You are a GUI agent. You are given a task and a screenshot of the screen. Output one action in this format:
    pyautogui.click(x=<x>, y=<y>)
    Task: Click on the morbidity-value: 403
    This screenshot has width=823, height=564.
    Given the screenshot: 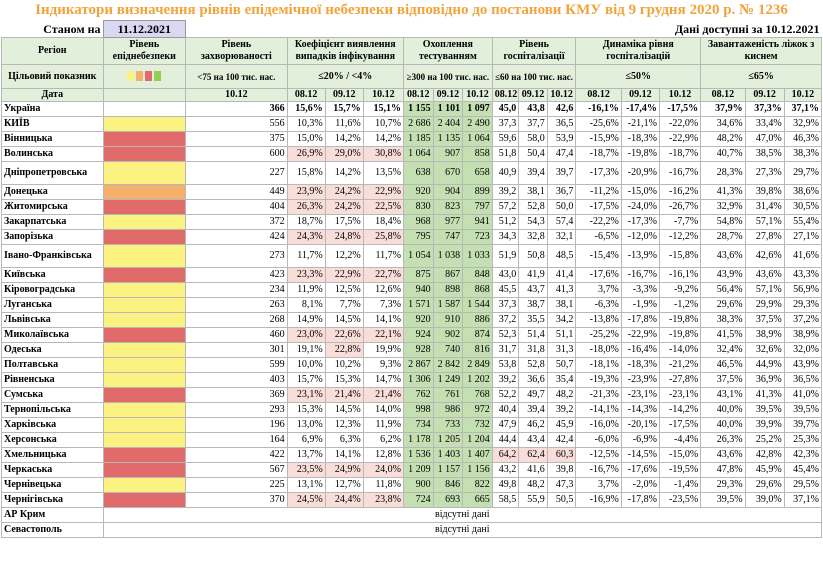 What is the action you would take?
    pyautogui.click(x=236, y=380)
    